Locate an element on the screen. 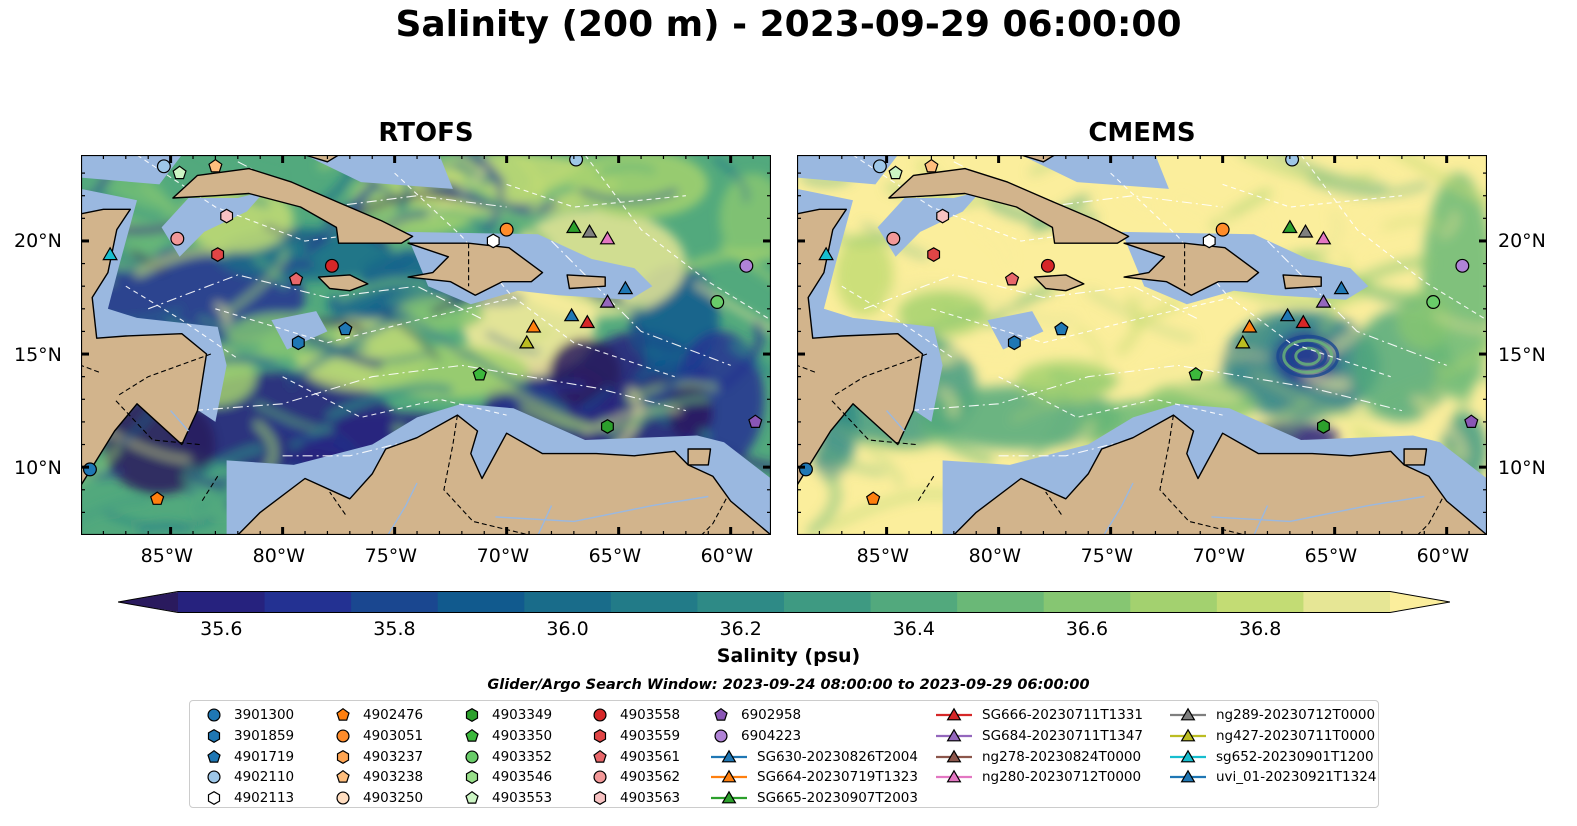 This screenshot has width=1577, height=826. legend-entry: 4903553 is located at coordinates (506, 798).